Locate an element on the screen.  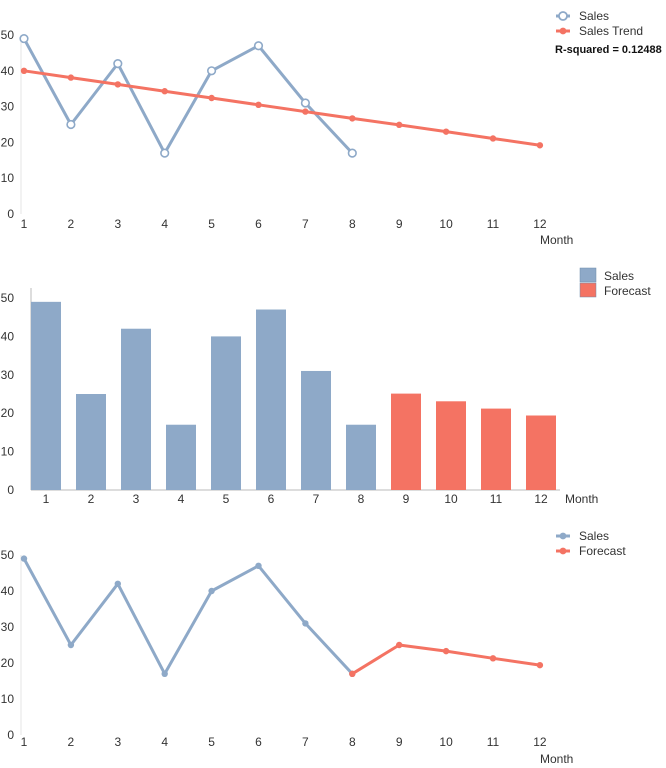
r-squared-annotation: R-squared = 0.12488 is located at coordinates (608, 50).